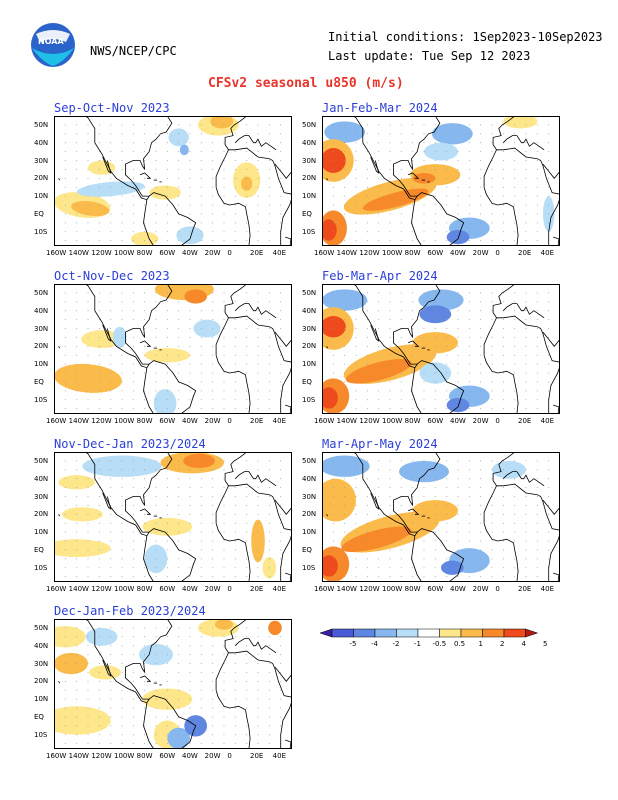 The width and height of the screenshot is (618, 800). What do you see at coordinates (480, 421) in the screenshot?
I see `longitude-label: 20W` at bounding box center [480, 421].